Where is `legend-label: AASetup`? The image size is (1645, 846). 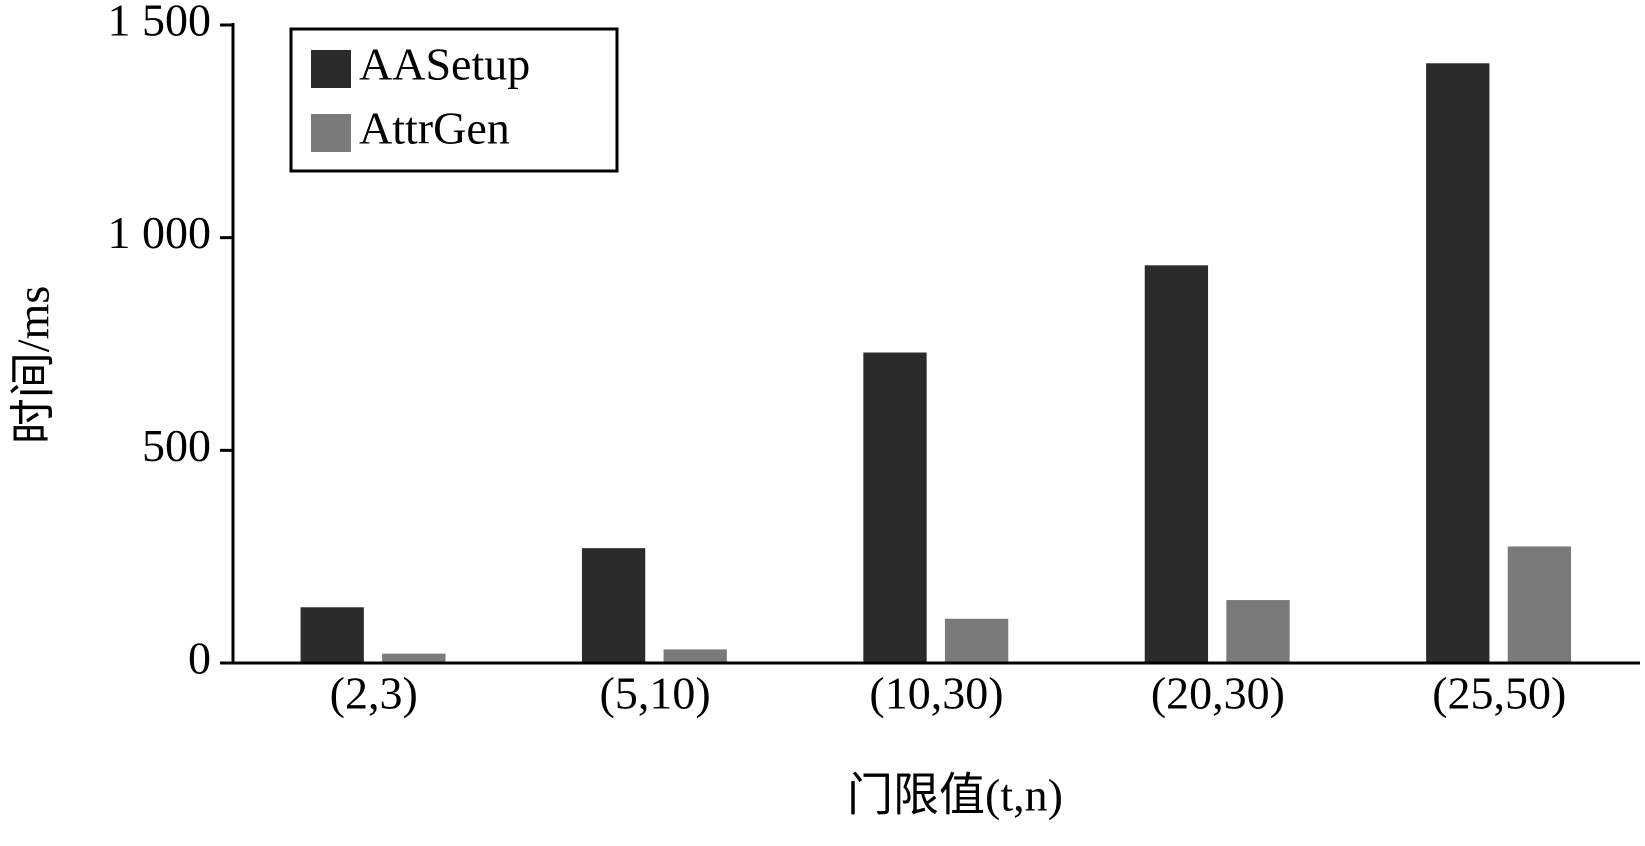
legend-label: AASetup is located at coordinates (444, 64).